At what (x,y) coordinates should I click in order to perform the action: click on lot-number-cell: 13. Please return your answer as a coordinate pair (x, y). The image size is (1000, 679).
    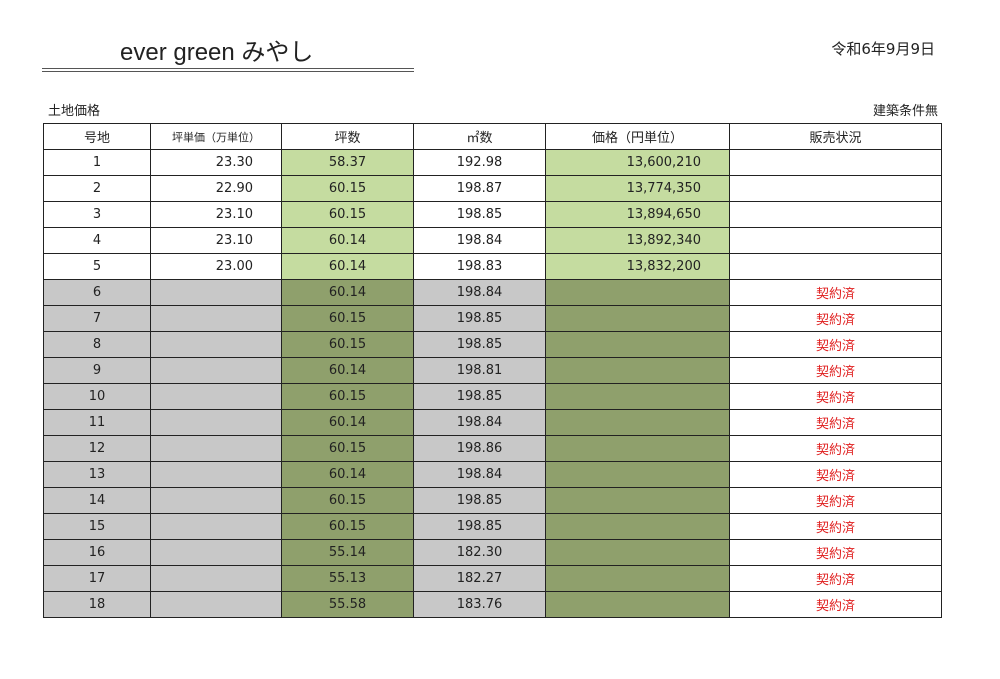
    Looking at the image, I should click on (97, 474).